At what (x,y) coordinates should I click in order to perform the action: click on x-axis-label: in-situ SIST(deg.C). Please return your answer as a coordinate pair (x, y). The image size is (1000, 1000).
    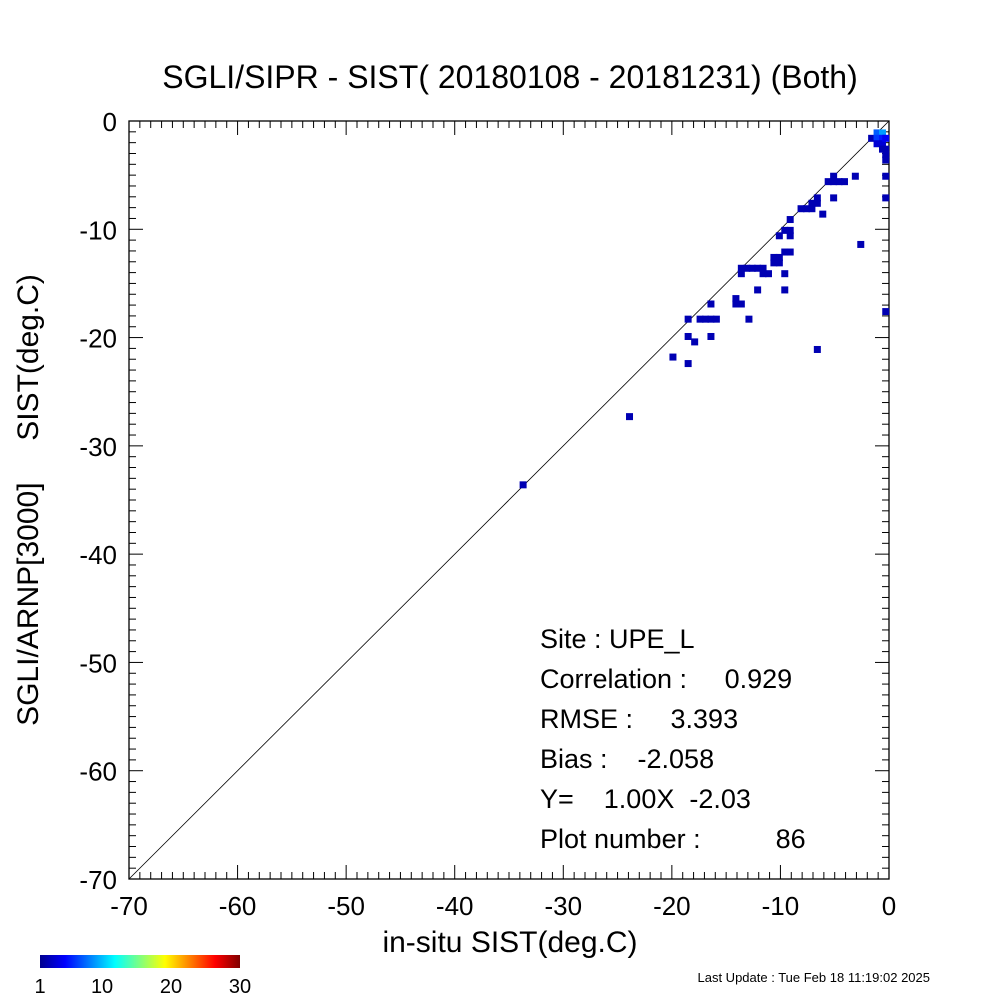
    Looking at the image, I should click on (509, 942).